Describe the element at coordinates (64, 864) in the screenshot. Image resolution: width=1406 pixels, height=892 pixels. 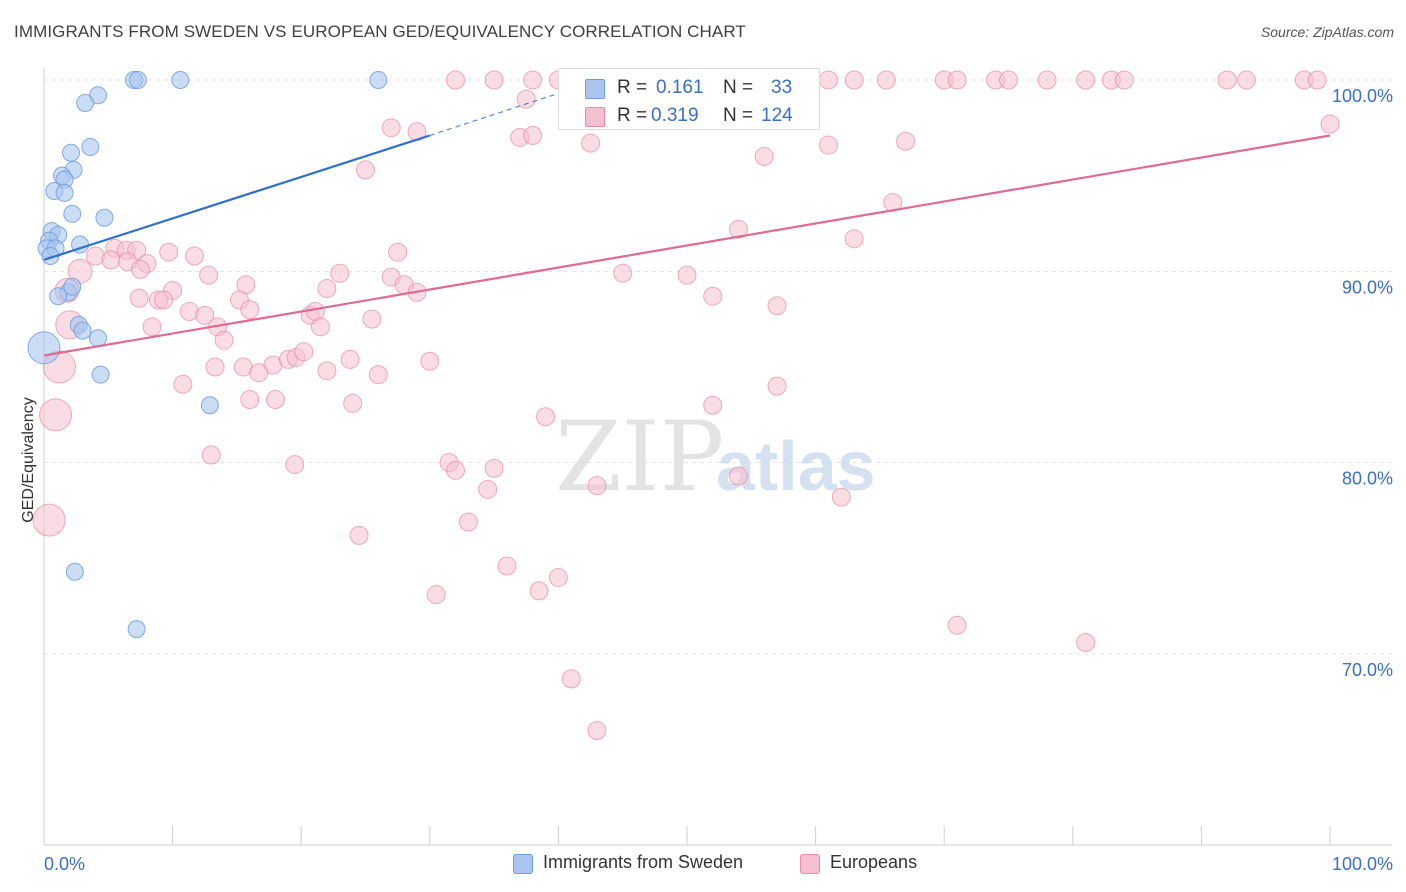
I see `x-tick-label-min: 0.0%` at that location.